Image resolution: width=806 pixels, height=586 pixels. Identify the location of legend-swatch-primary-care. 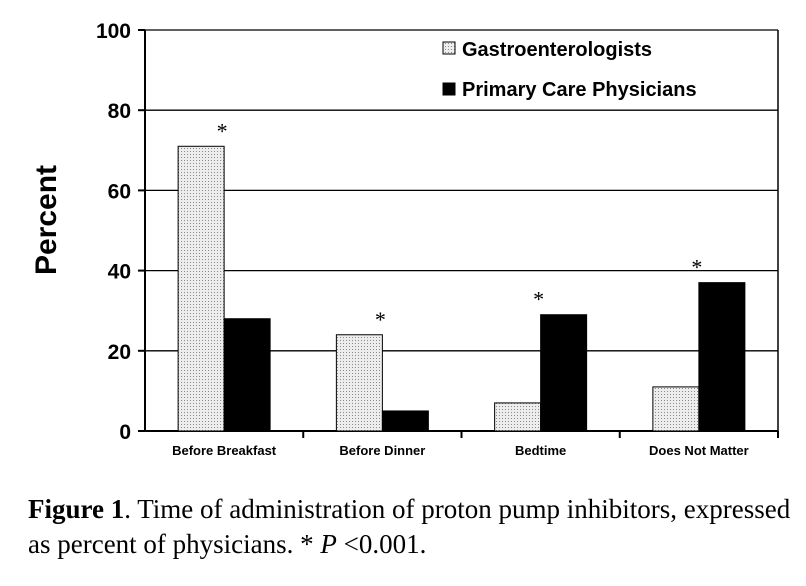
(449, 89).